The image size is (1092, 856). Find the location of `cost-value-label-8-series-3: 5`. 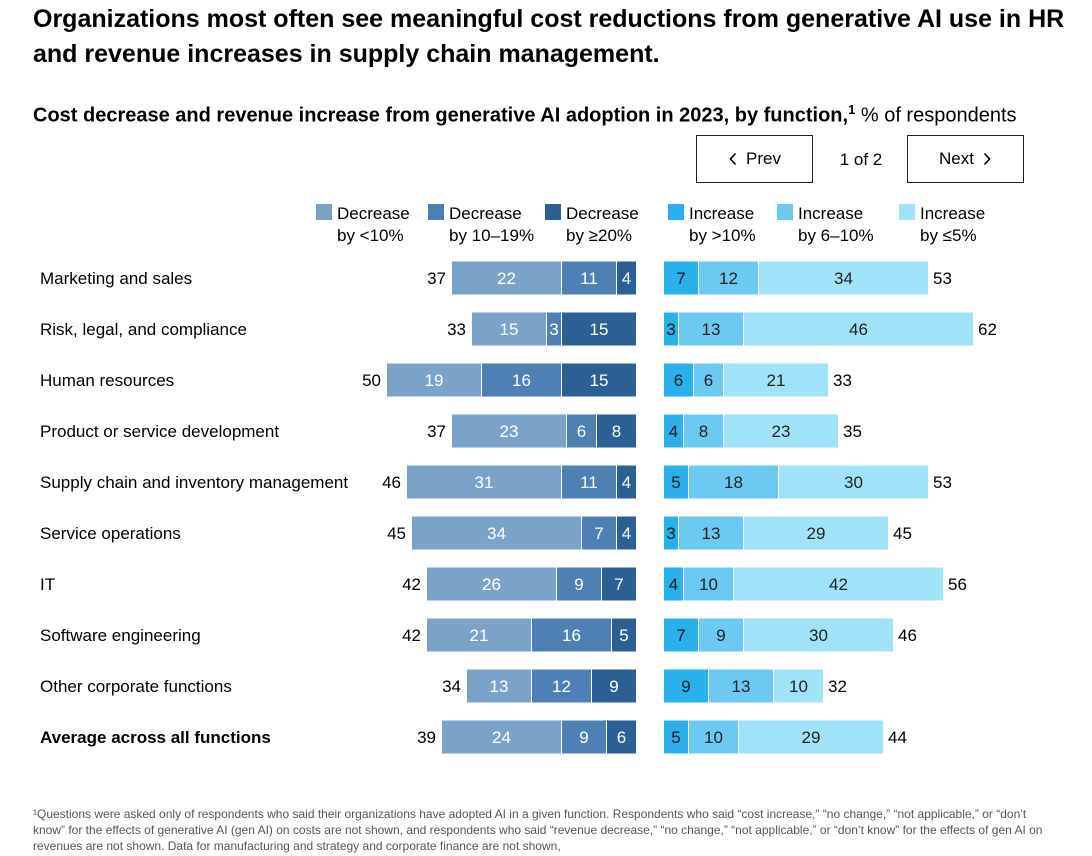

cost-value-label-8-series-3: 5 is located at coordinates (623, 635).